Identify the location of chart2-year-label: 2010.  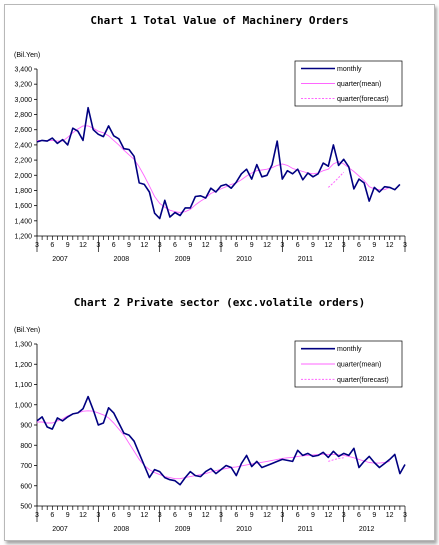
(244, 529).